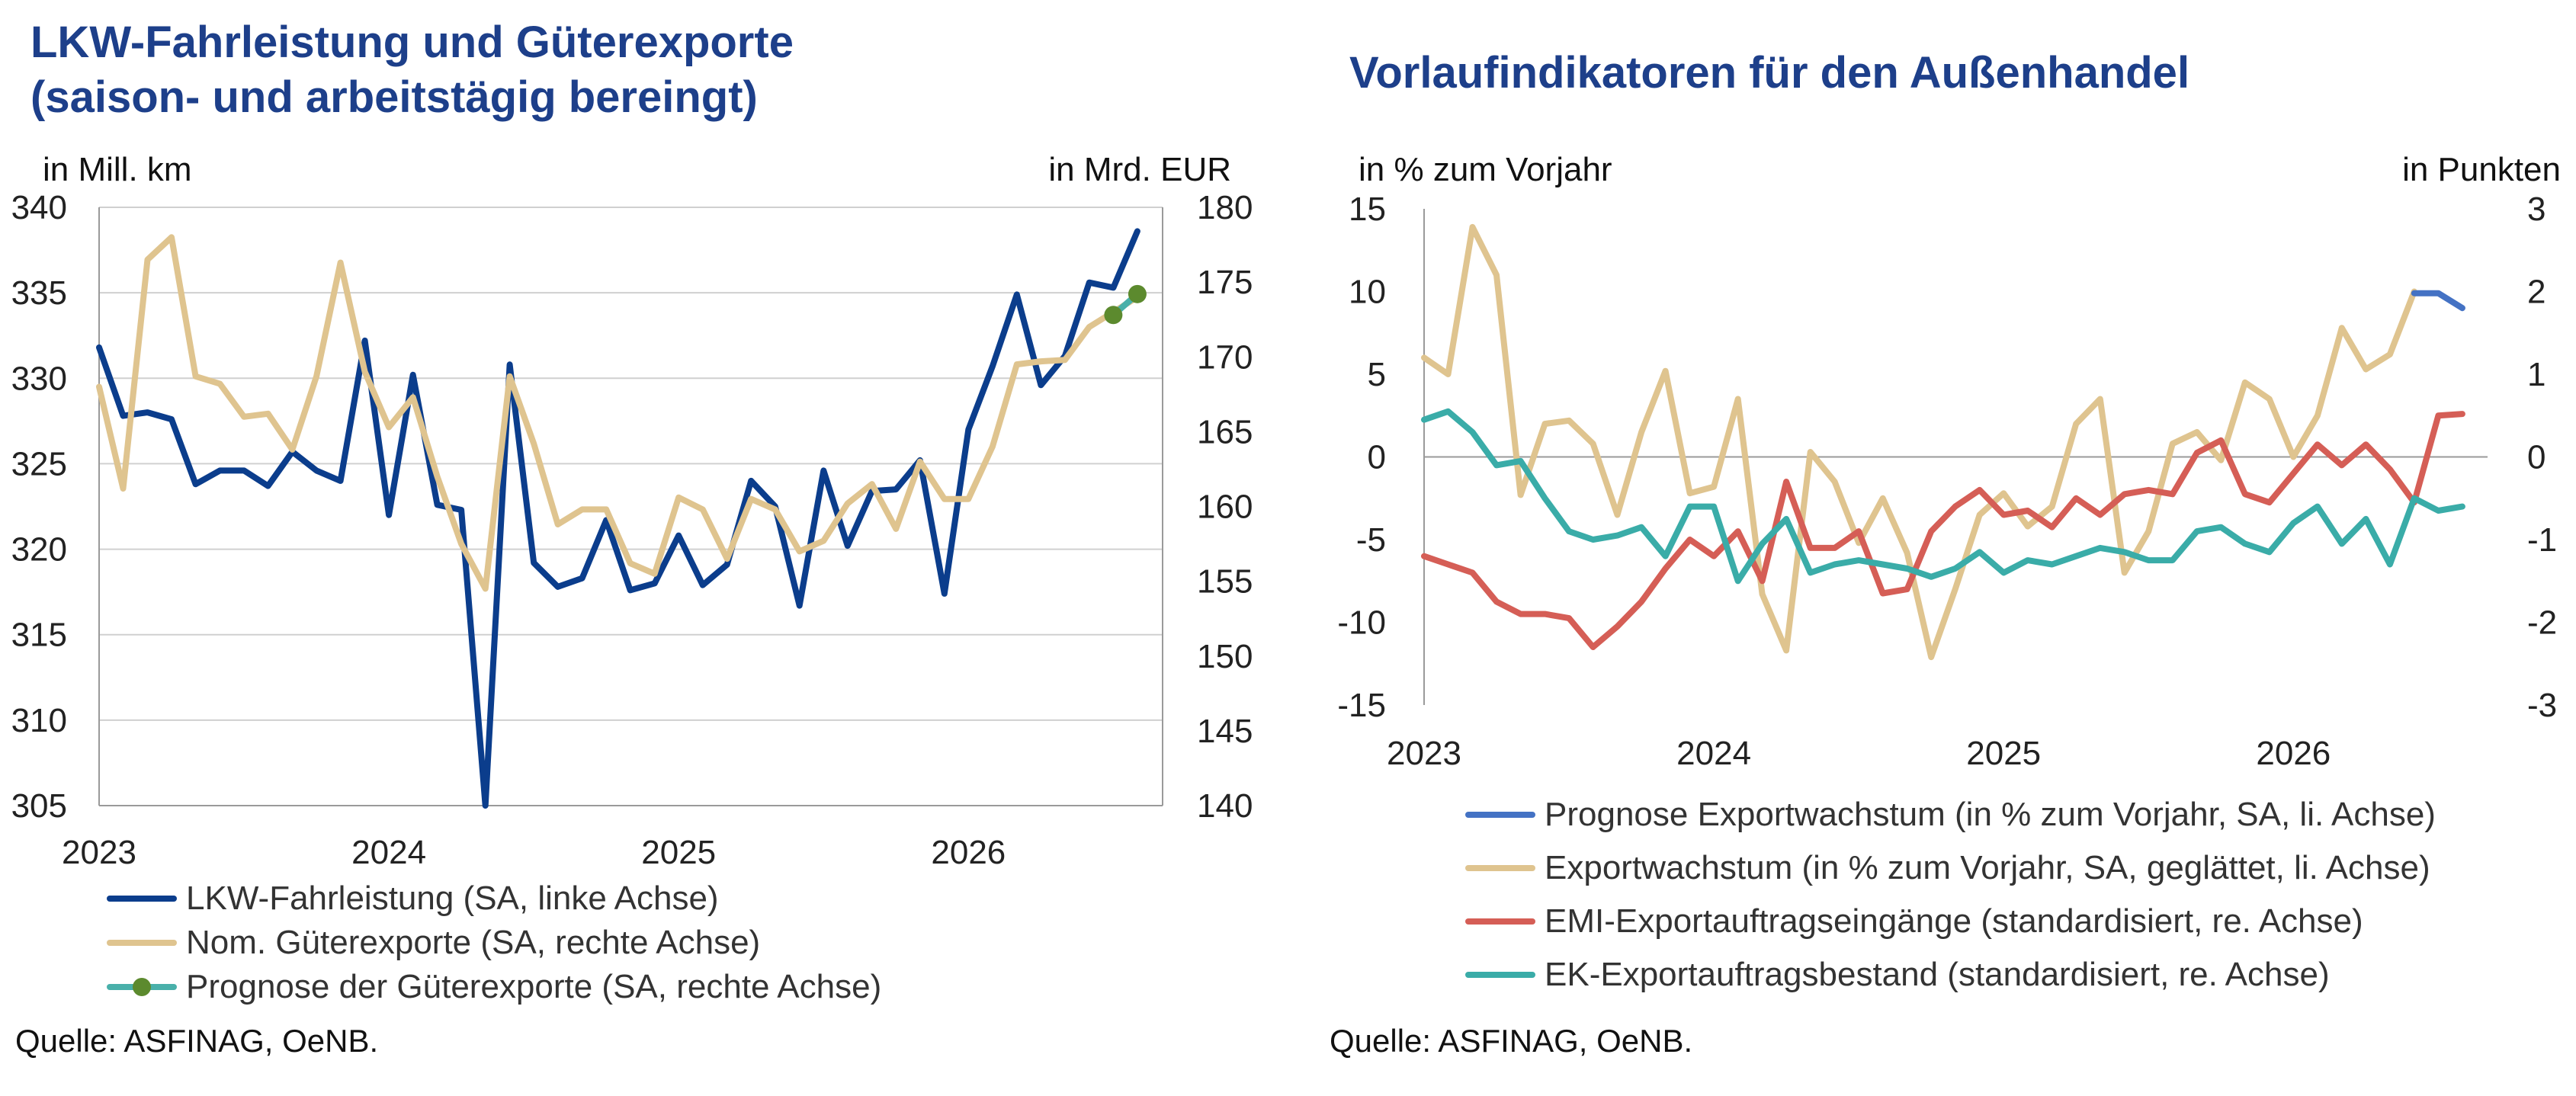 The height and width of the screenshot is (1096, 2576). I want to click on source-note-left: Quelle: ASFINAG, OeNB., so click(197, 1041).